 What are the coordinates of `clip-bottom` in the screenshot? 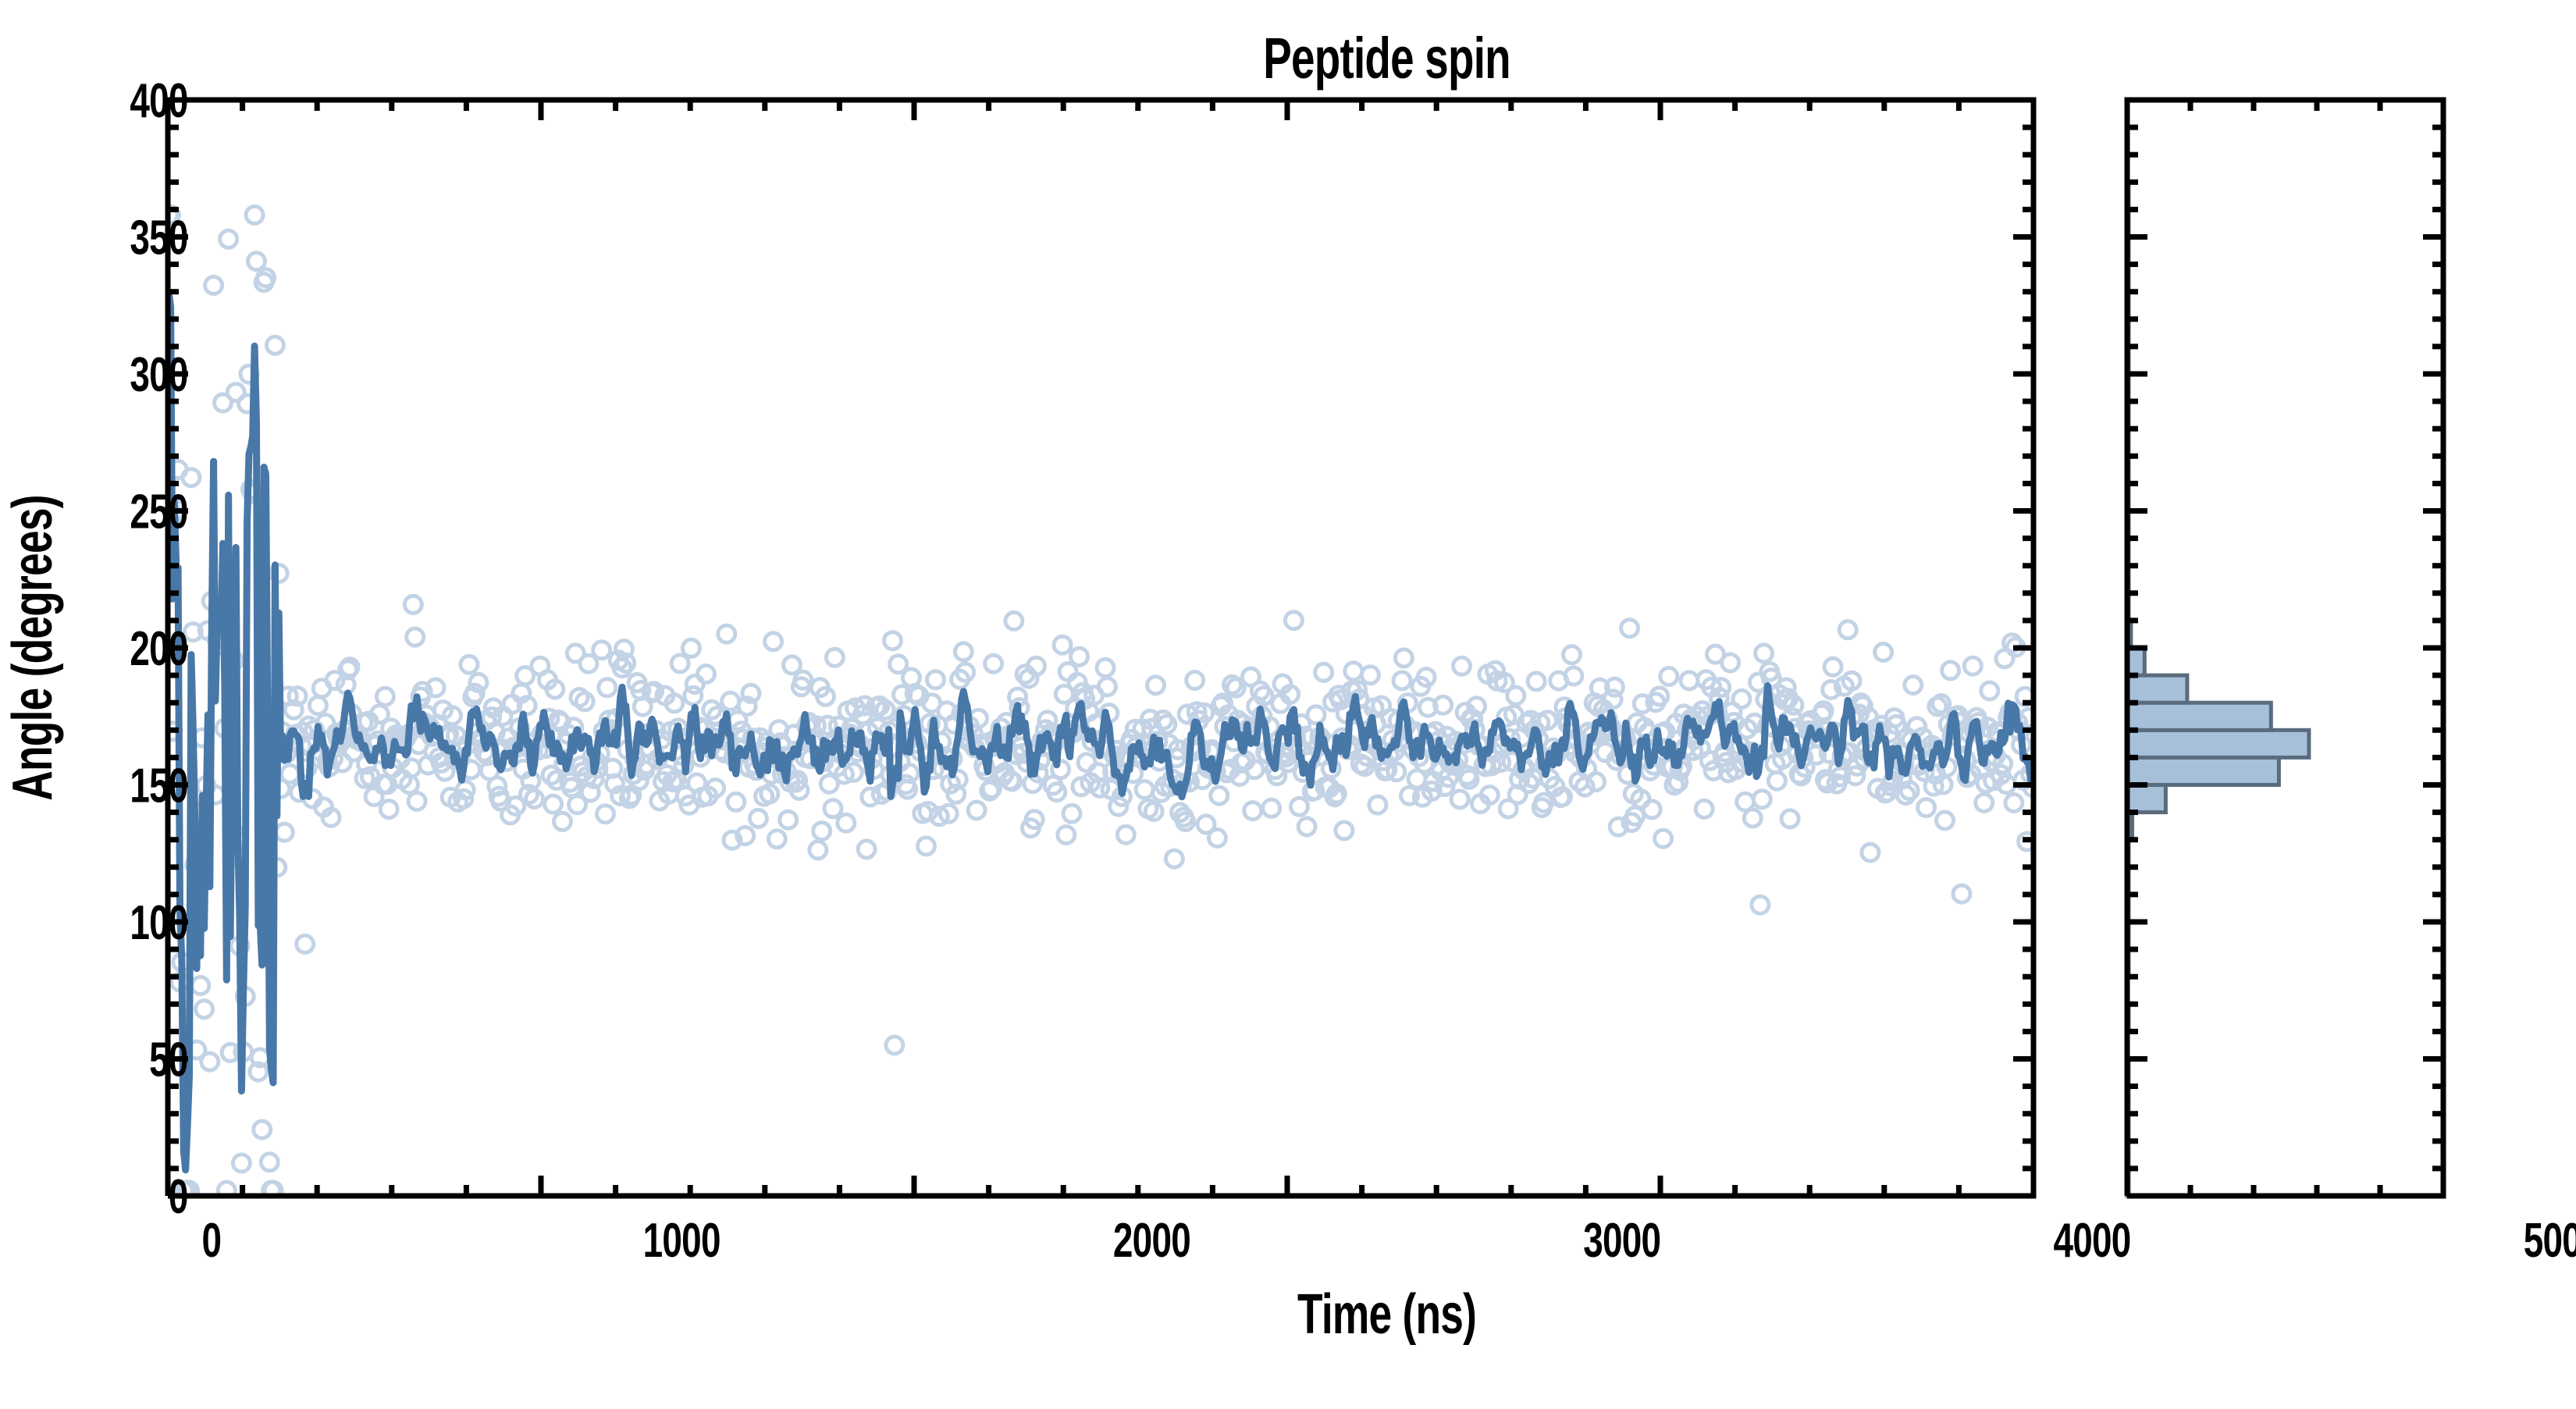 It's located at (1288, 1301).